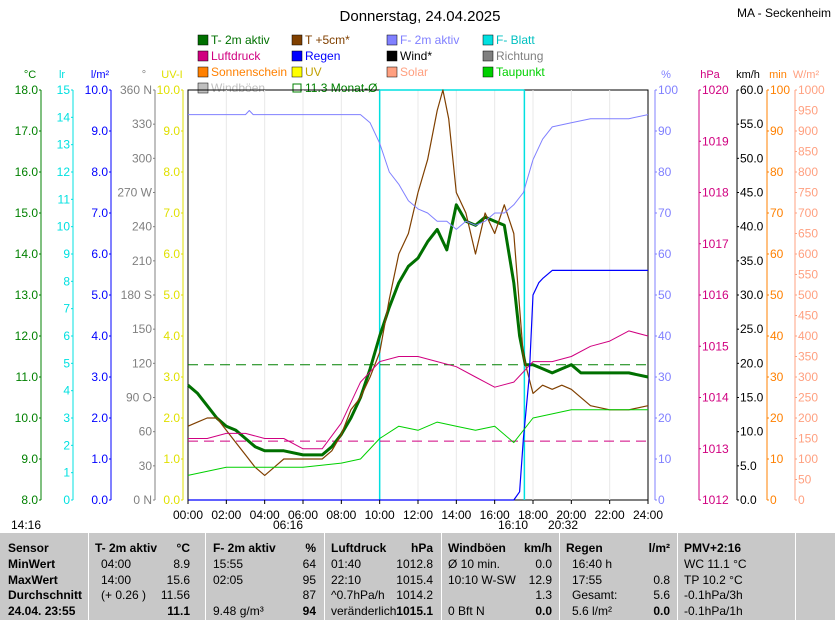  I want to click on cell-value: 87, so click(309, 595).